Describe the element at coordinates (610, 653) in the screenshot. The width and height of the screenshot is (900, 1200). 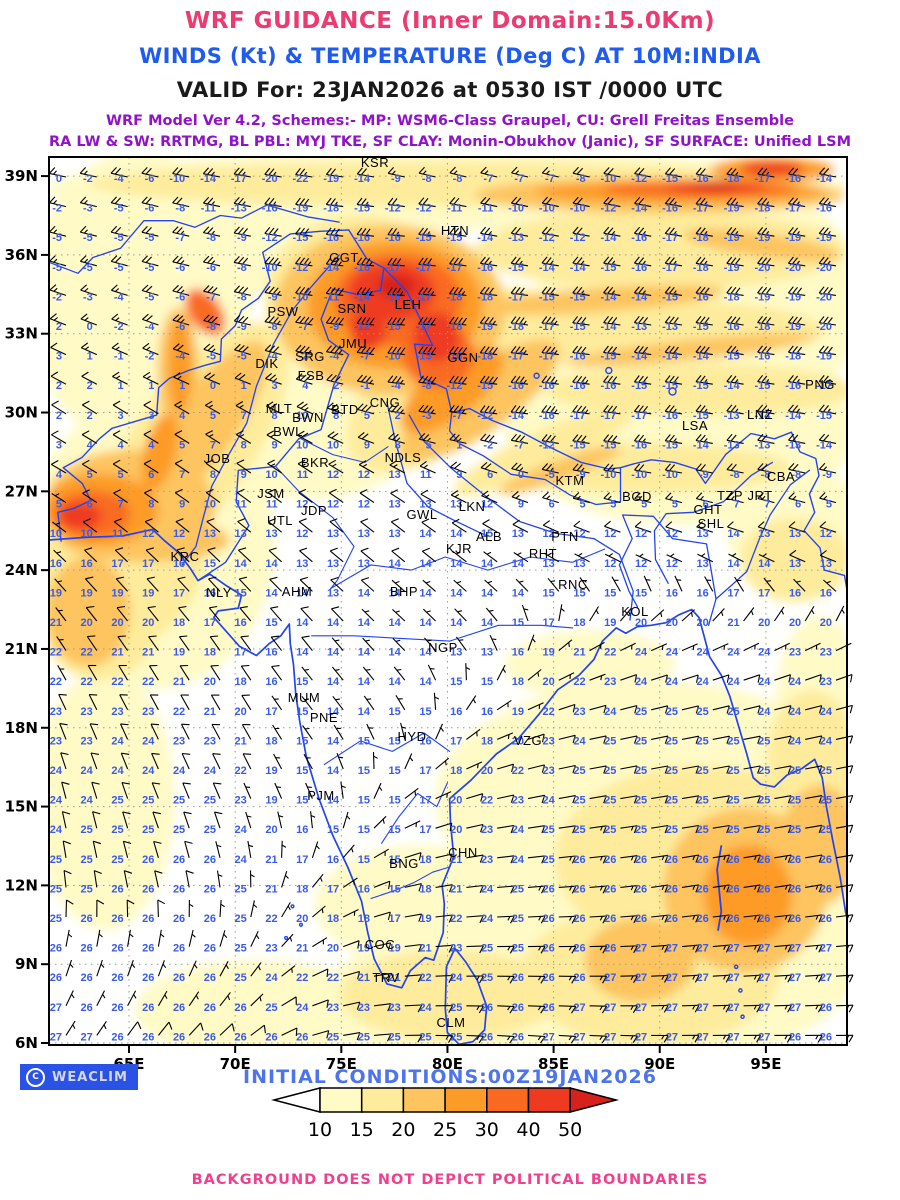
I see `svg-text: 22` at that location.